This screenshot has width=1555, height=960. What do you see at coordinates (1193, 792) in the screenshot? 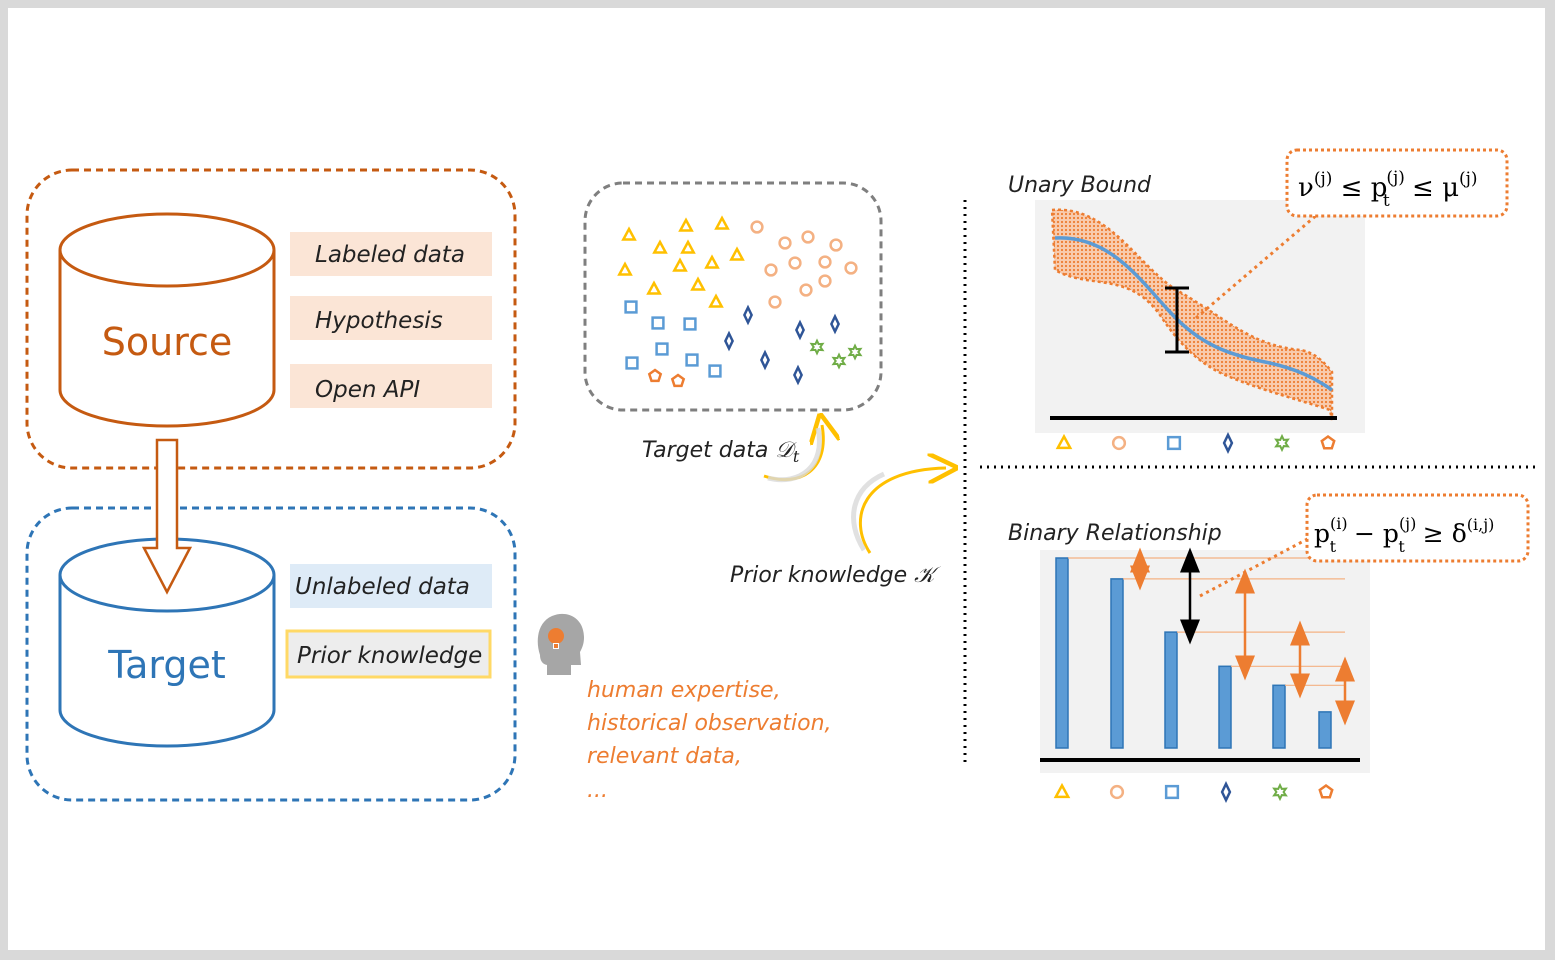
I see `binary-class-symbols` at bounding box center [1193, 792].